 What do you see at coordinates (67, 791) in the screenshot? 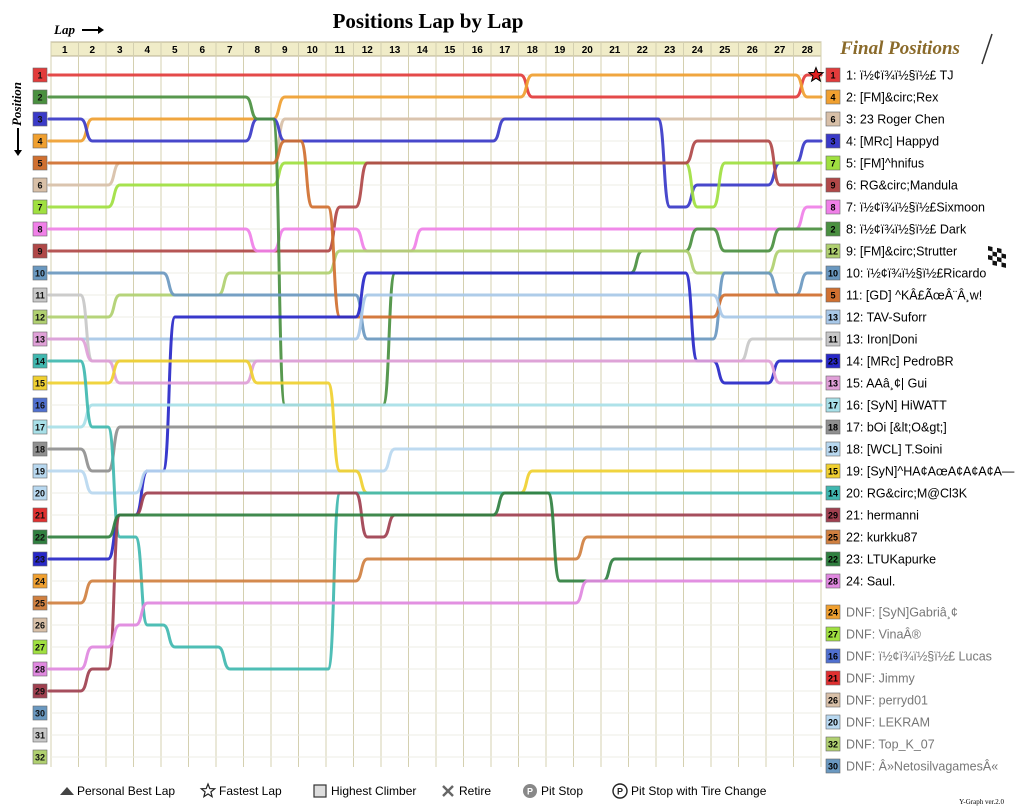
I see `personal-best-triangle-icon` at bounding box center [67, 791].